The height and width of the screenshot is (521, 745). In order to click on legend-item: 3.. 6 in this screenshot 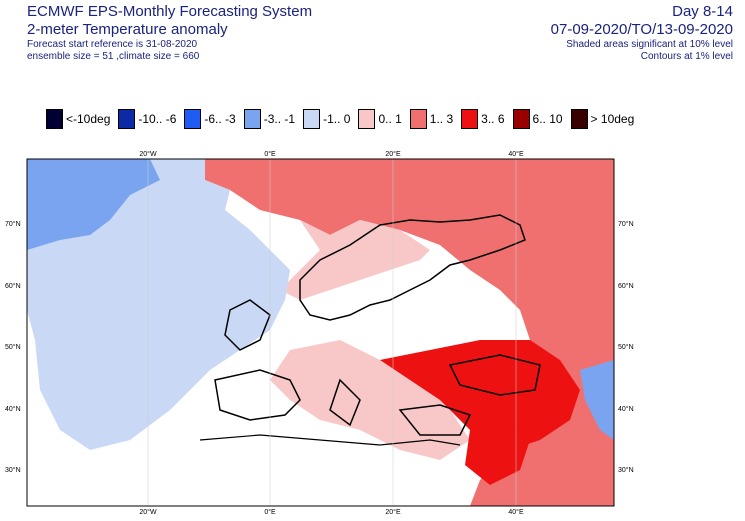, I will do `click(483, 119)`.